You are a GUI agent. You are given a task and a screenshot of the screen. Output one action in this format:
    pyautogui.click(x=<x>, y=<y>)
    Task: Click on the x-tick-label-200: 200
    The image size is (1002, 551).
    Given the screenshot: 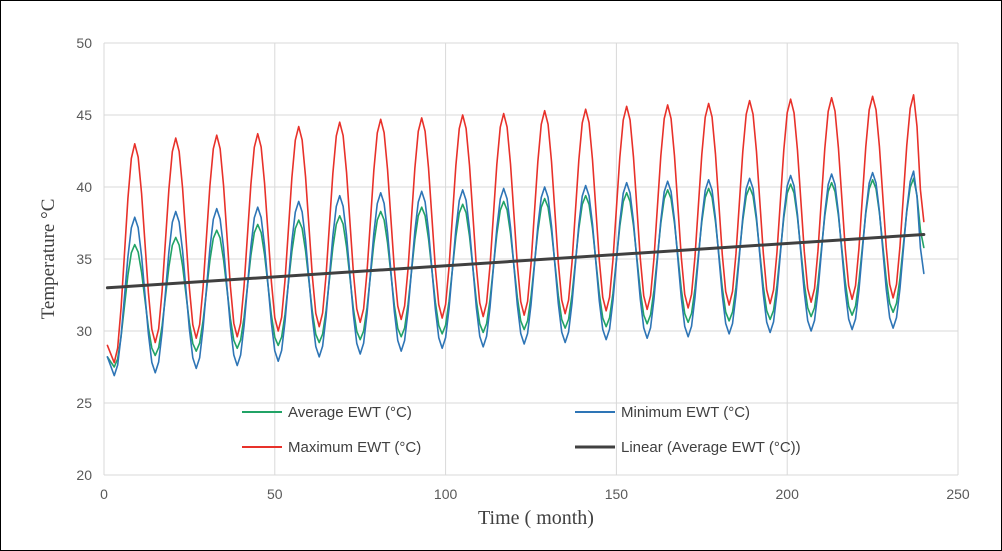 What is the action you would take?
    pyautogui.click(x=788, y=494)
    